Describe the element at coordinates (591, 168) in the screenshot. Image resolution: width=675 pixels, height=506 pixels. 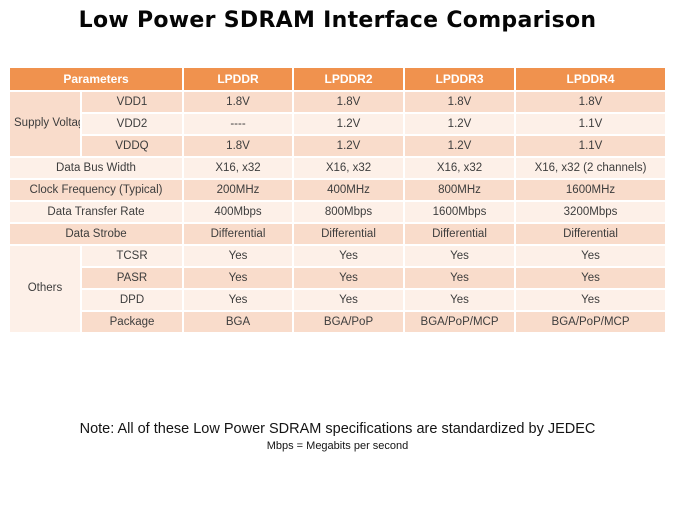
I see `value-cell: X16, x32 (2 channels)` at that location.